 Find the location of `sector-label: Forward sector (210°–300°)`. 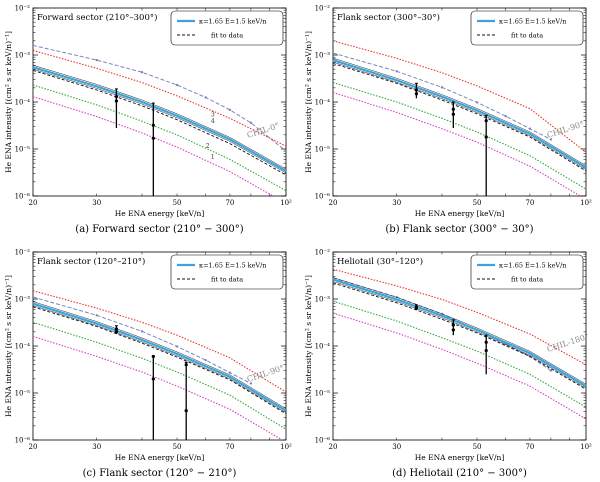

sector-label: Forward sector (210°–300°) is located at coordinates (97, 17).